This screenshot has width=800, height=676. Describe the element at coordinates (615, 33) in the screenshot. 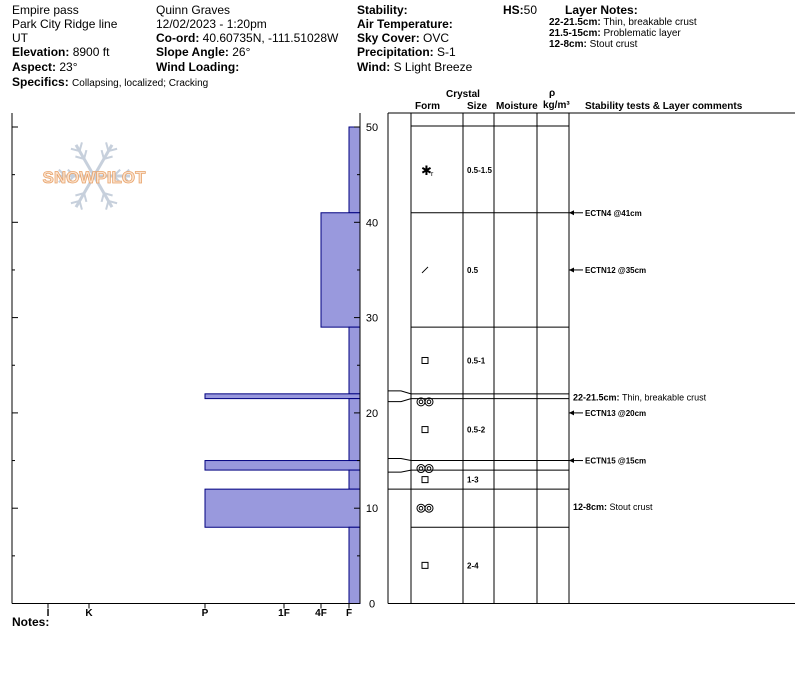

I see `layer-note: 21.5-15cm: Problematic layer` at that location.